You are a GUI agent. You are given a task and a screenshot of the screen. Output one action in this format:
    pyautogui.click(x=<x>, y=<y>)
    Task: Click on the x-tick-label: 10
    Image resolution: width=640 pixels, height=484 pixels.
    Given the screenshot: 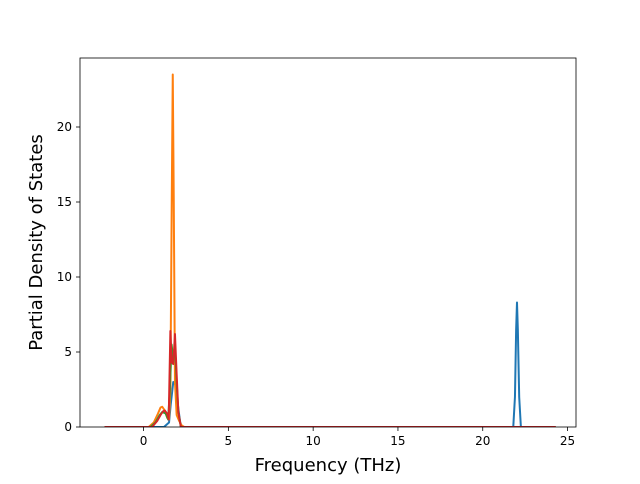 What is the action you would take?
    pyautogui.click(x=313, y=441)
    